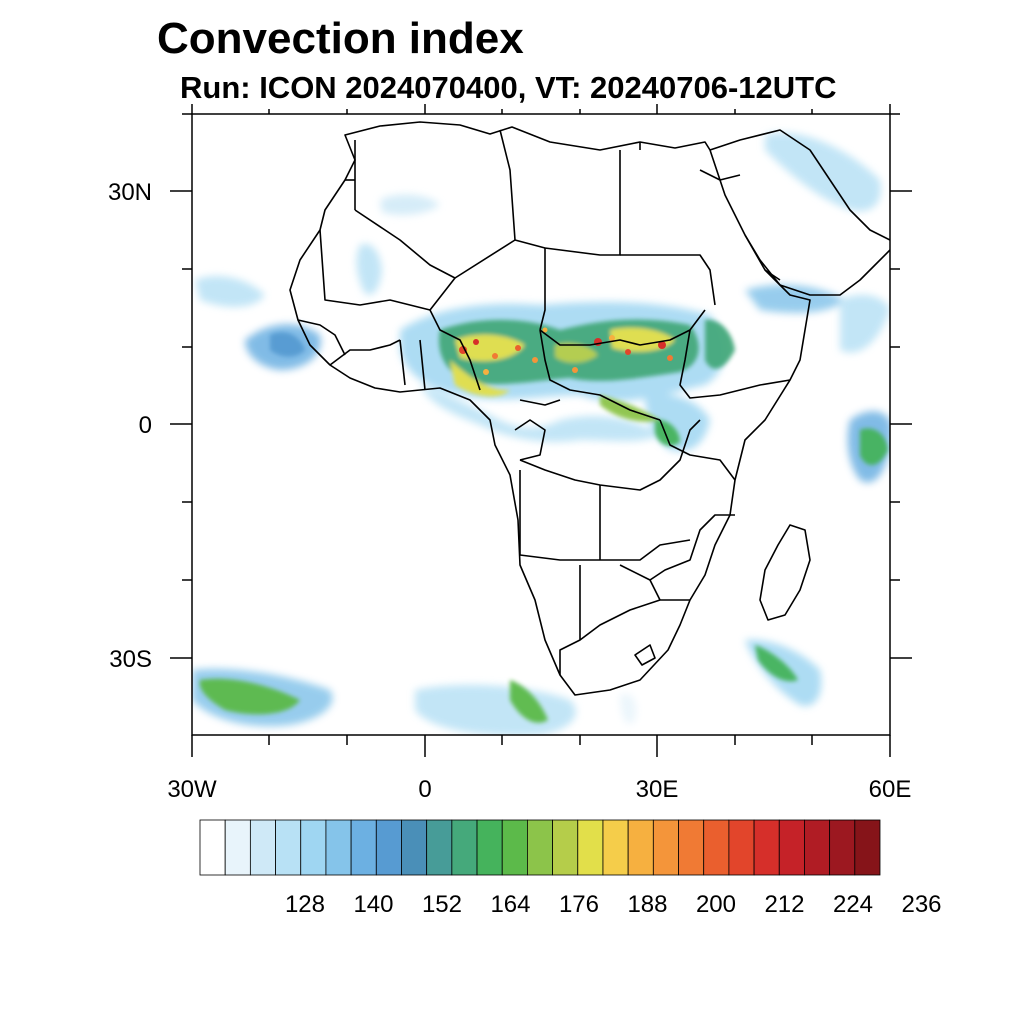 The height and width of the screenshot is (1024, 1024). Describe the element at coordinates (613, 904) in the screenshot. I see `colorbar-labels: 128 140 152 164 176 188 200 212 224 236` at that location.